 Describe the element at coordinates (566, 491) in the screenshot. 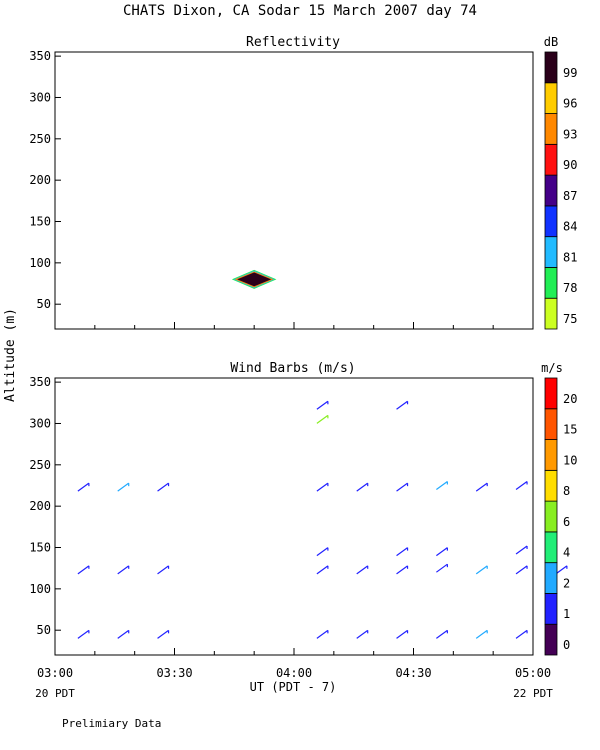

I see `wind-colorbar-label: 8` at that location.